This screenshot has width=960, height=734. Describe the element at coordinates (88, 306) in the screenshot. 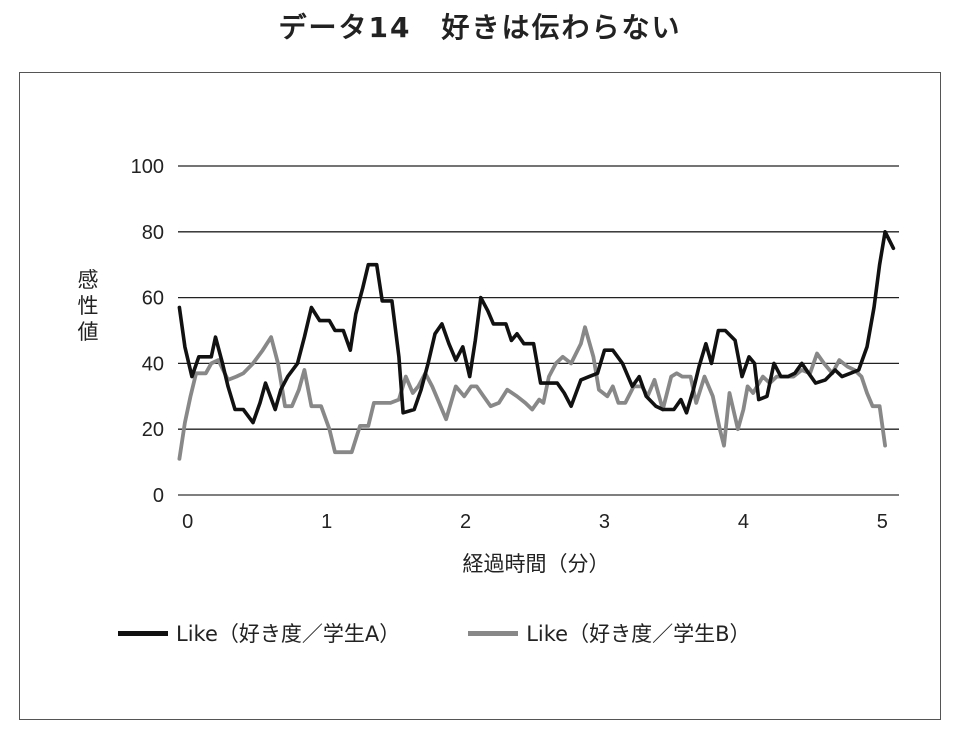

I see `y-axis-title: 感性値` at that location.